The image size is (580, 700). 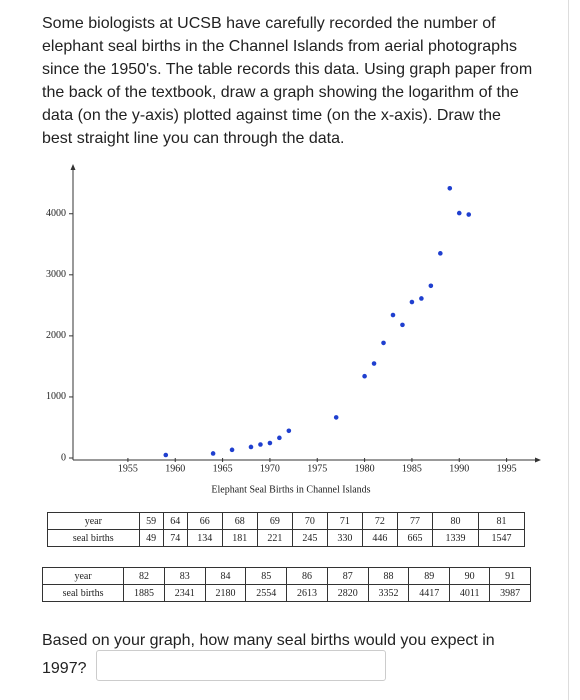 What do you see at coordinates (507, 468) in the screenshot?
I see `x-tick-label: 1995` at bounding box center [507, 468].